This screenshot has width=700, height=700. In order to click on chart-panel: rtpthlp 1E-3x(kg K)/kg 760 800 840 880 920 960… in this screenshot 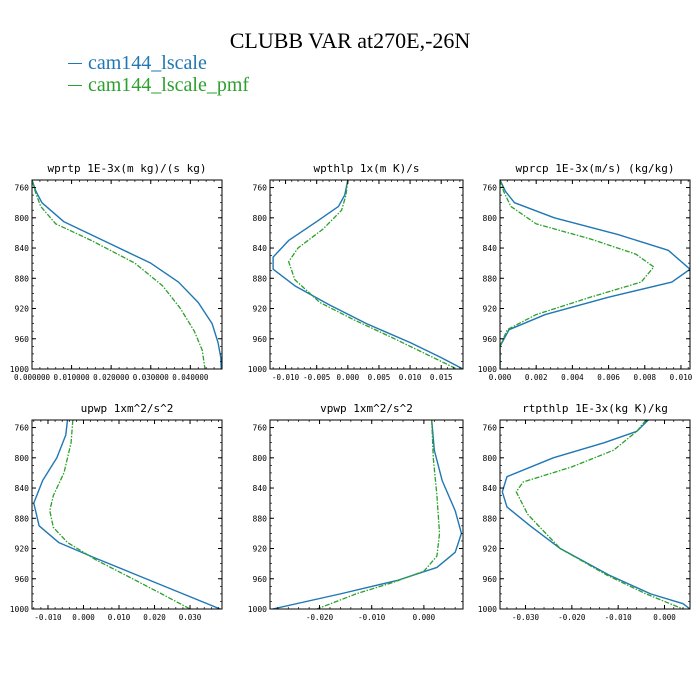, I will do `click(584, 512)`.